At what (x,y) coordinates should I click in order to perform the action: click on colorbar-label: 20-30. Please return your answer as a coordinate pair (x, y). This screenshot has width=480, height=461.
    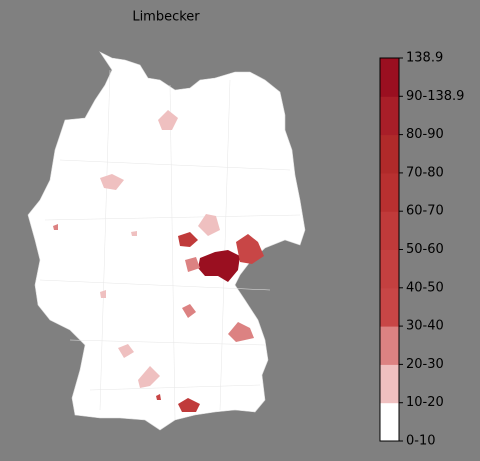
    Looking at the image, I should click on (425, 364).